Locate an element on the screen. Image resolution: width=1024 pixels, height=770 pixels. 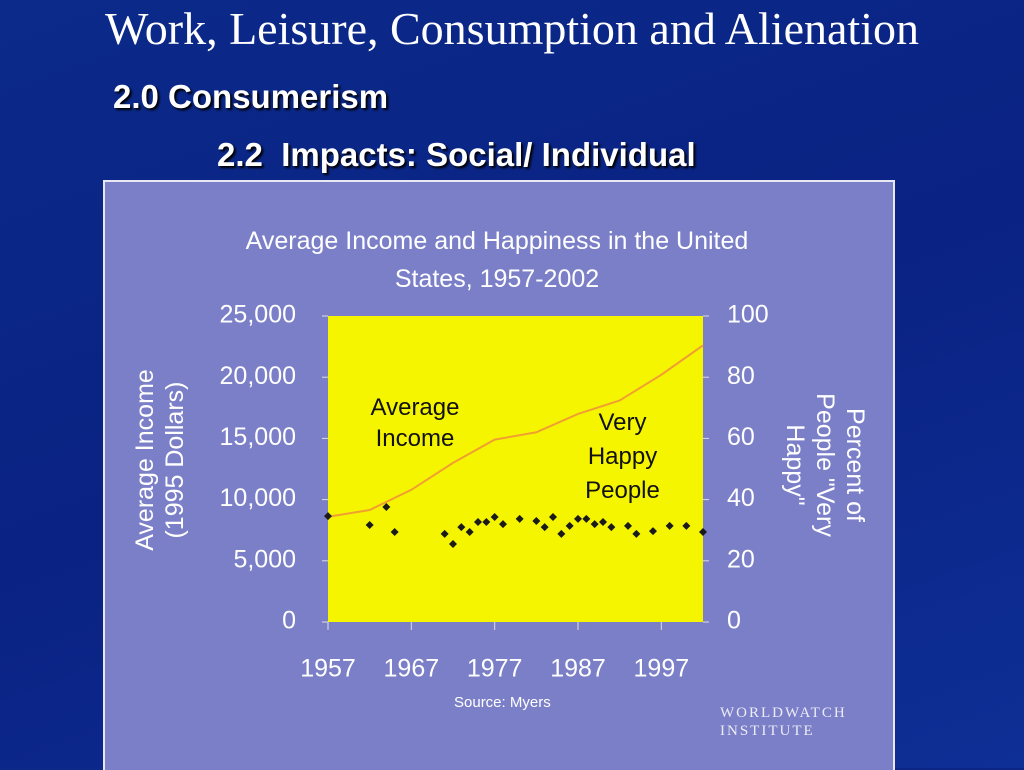
x-tick-label: 1967 is located at coordinates (412, 669).